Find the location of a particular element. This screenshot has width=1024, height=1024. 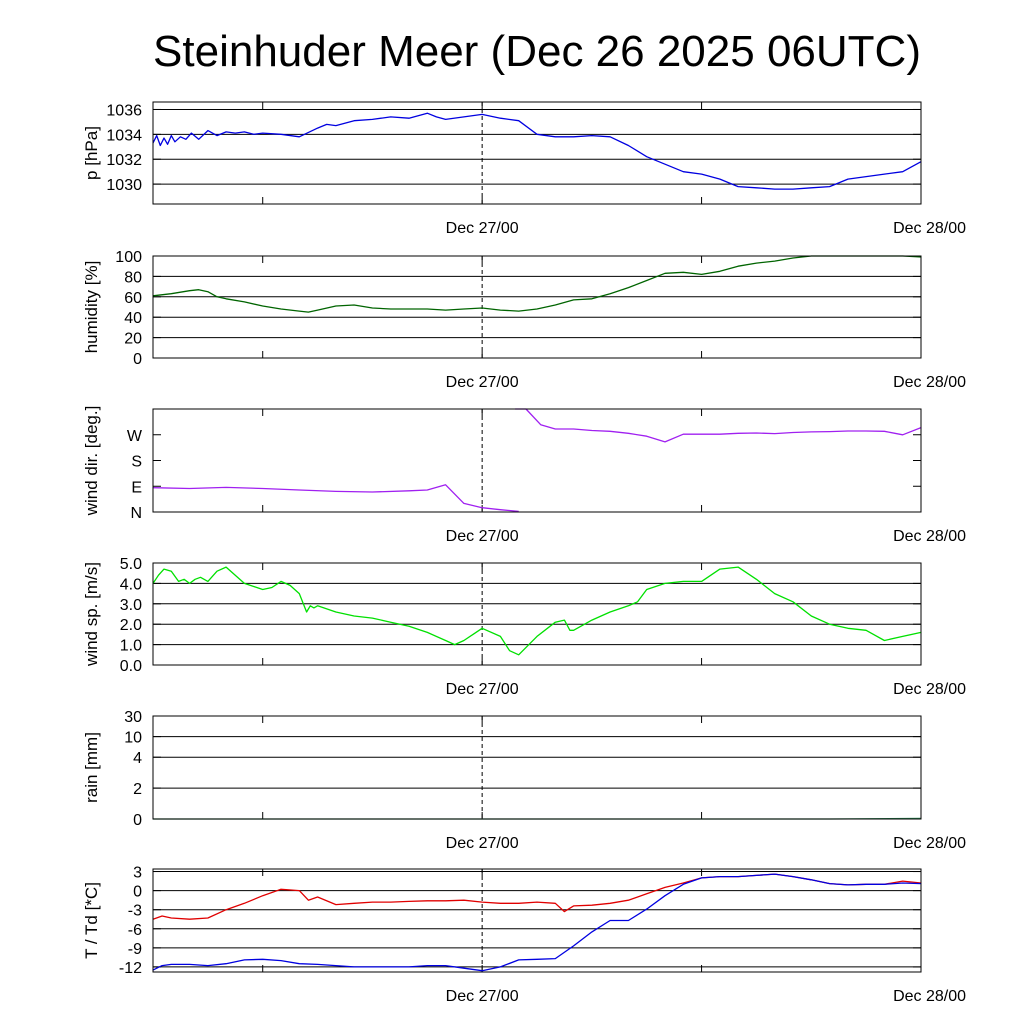

y-axis-label: rain [mm] is located at coordinates (91, 767).